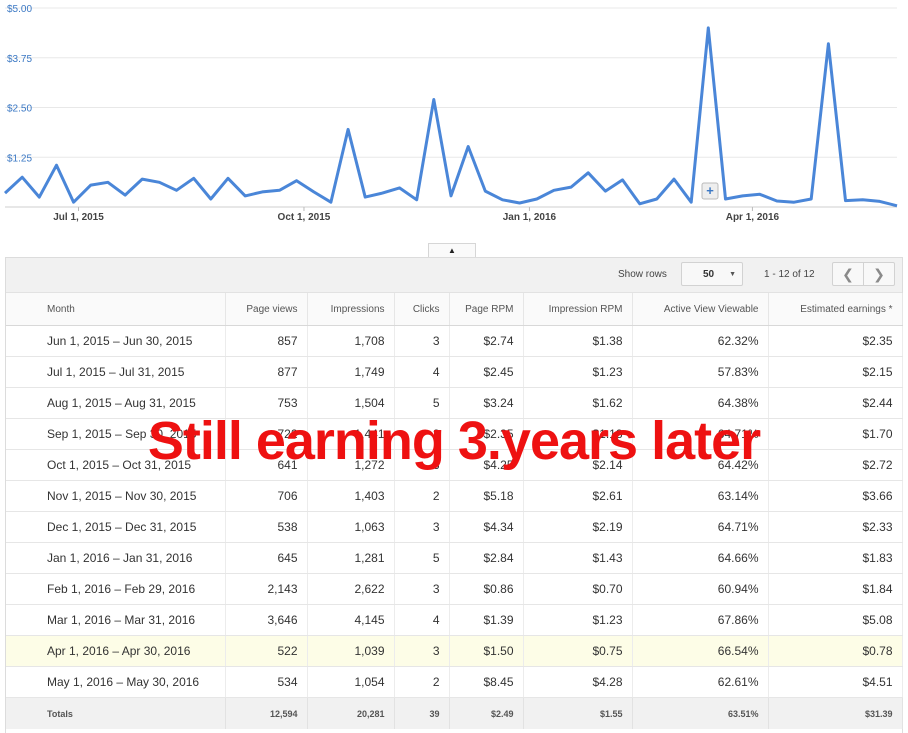 The width and height of the screenshot is (908, 733). Describe the element at coordinates (578, 651) in the screenshot. I see `table-cell: $0.75` at that location.